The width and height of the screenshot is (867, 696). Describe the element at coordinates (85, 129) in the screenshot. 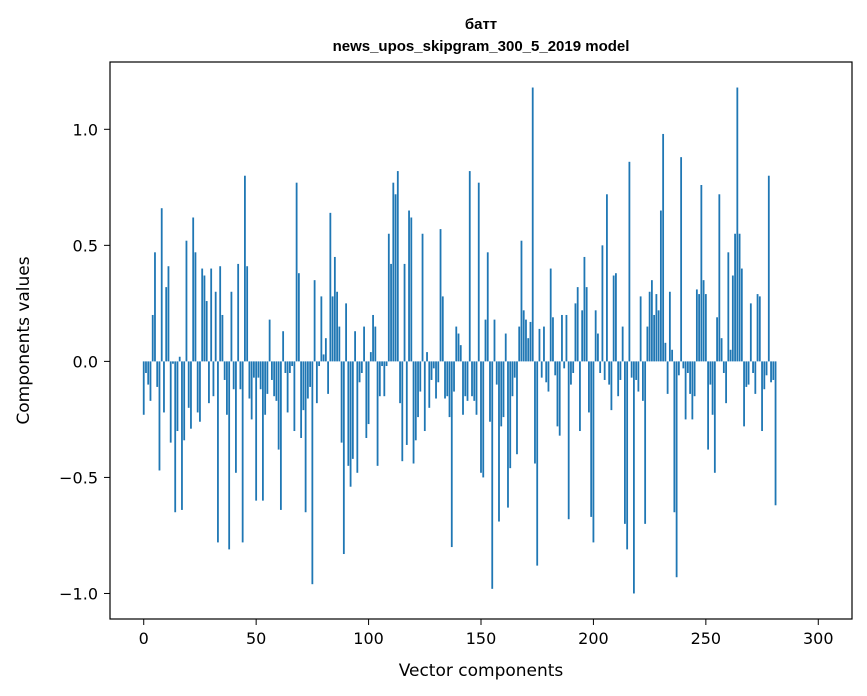

I see `y-tick-label: 1.0` at that location.